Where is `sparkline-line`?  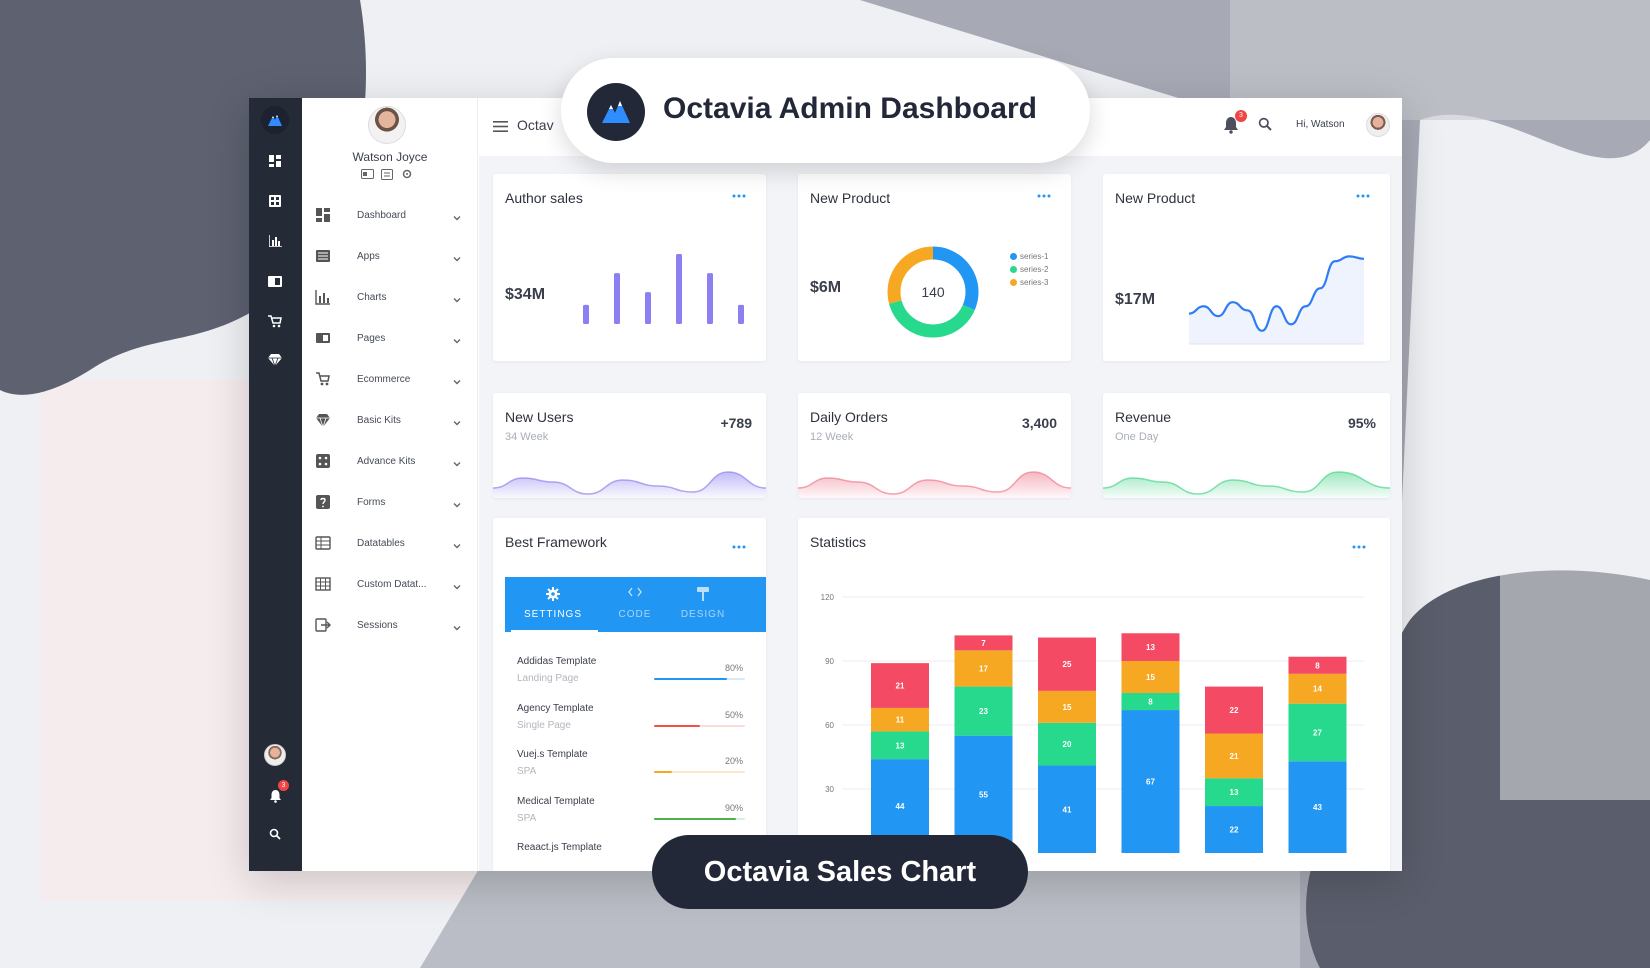 sparkline-line is located at coordinates (629, 483).